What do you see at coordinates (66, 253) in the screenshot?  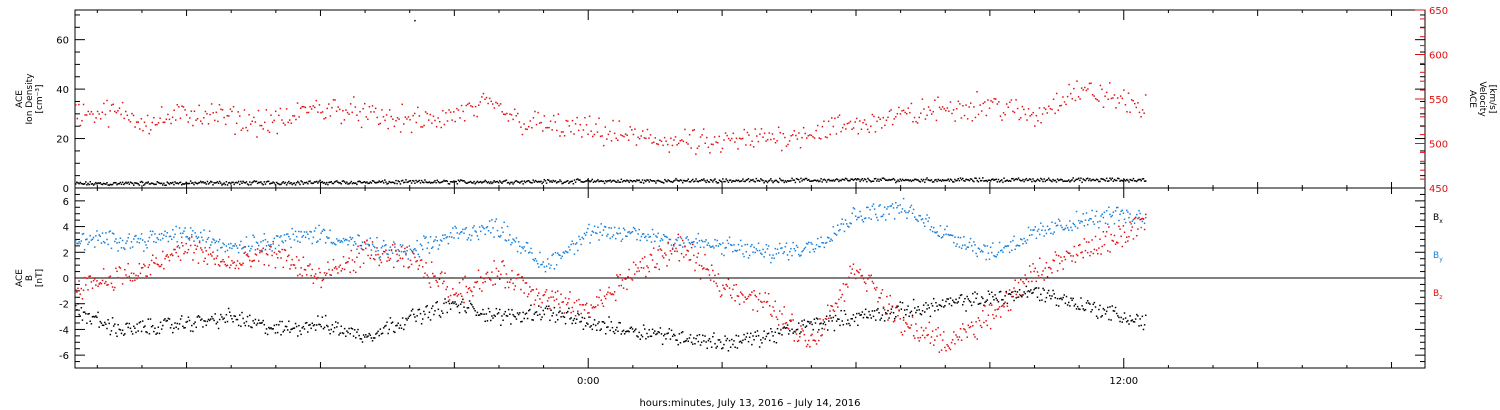 I see `y-tick-label: 2` at bounding box center [66, 253].